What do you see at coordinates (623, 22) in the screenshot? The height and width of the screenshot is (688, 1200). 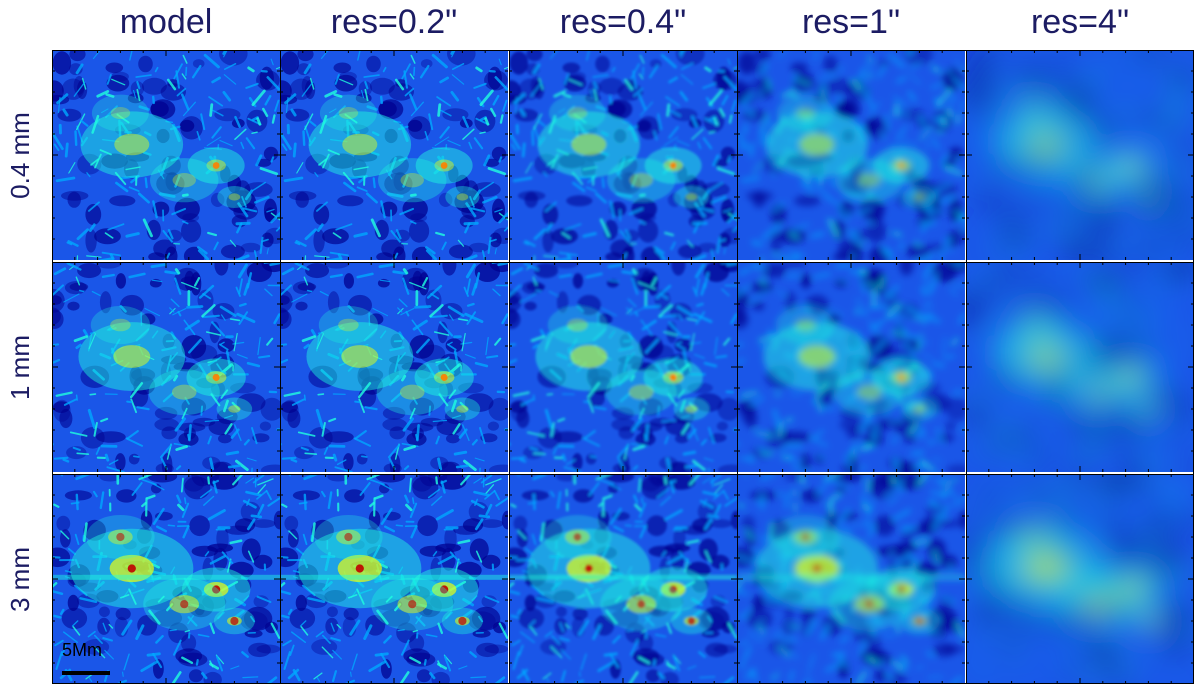 I see `column-title-res-0.4: res=0.4"` at bounding box center [623, 22].